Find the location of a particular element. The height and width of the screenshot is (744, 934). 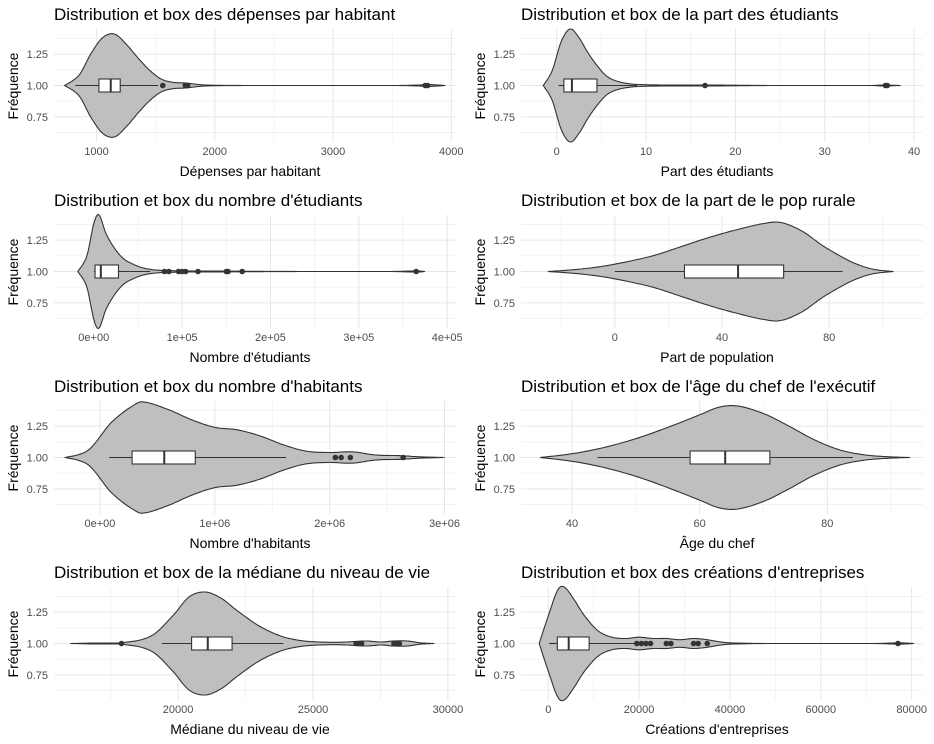

x-tick-label: 30 is located at coordinates (825, 152).